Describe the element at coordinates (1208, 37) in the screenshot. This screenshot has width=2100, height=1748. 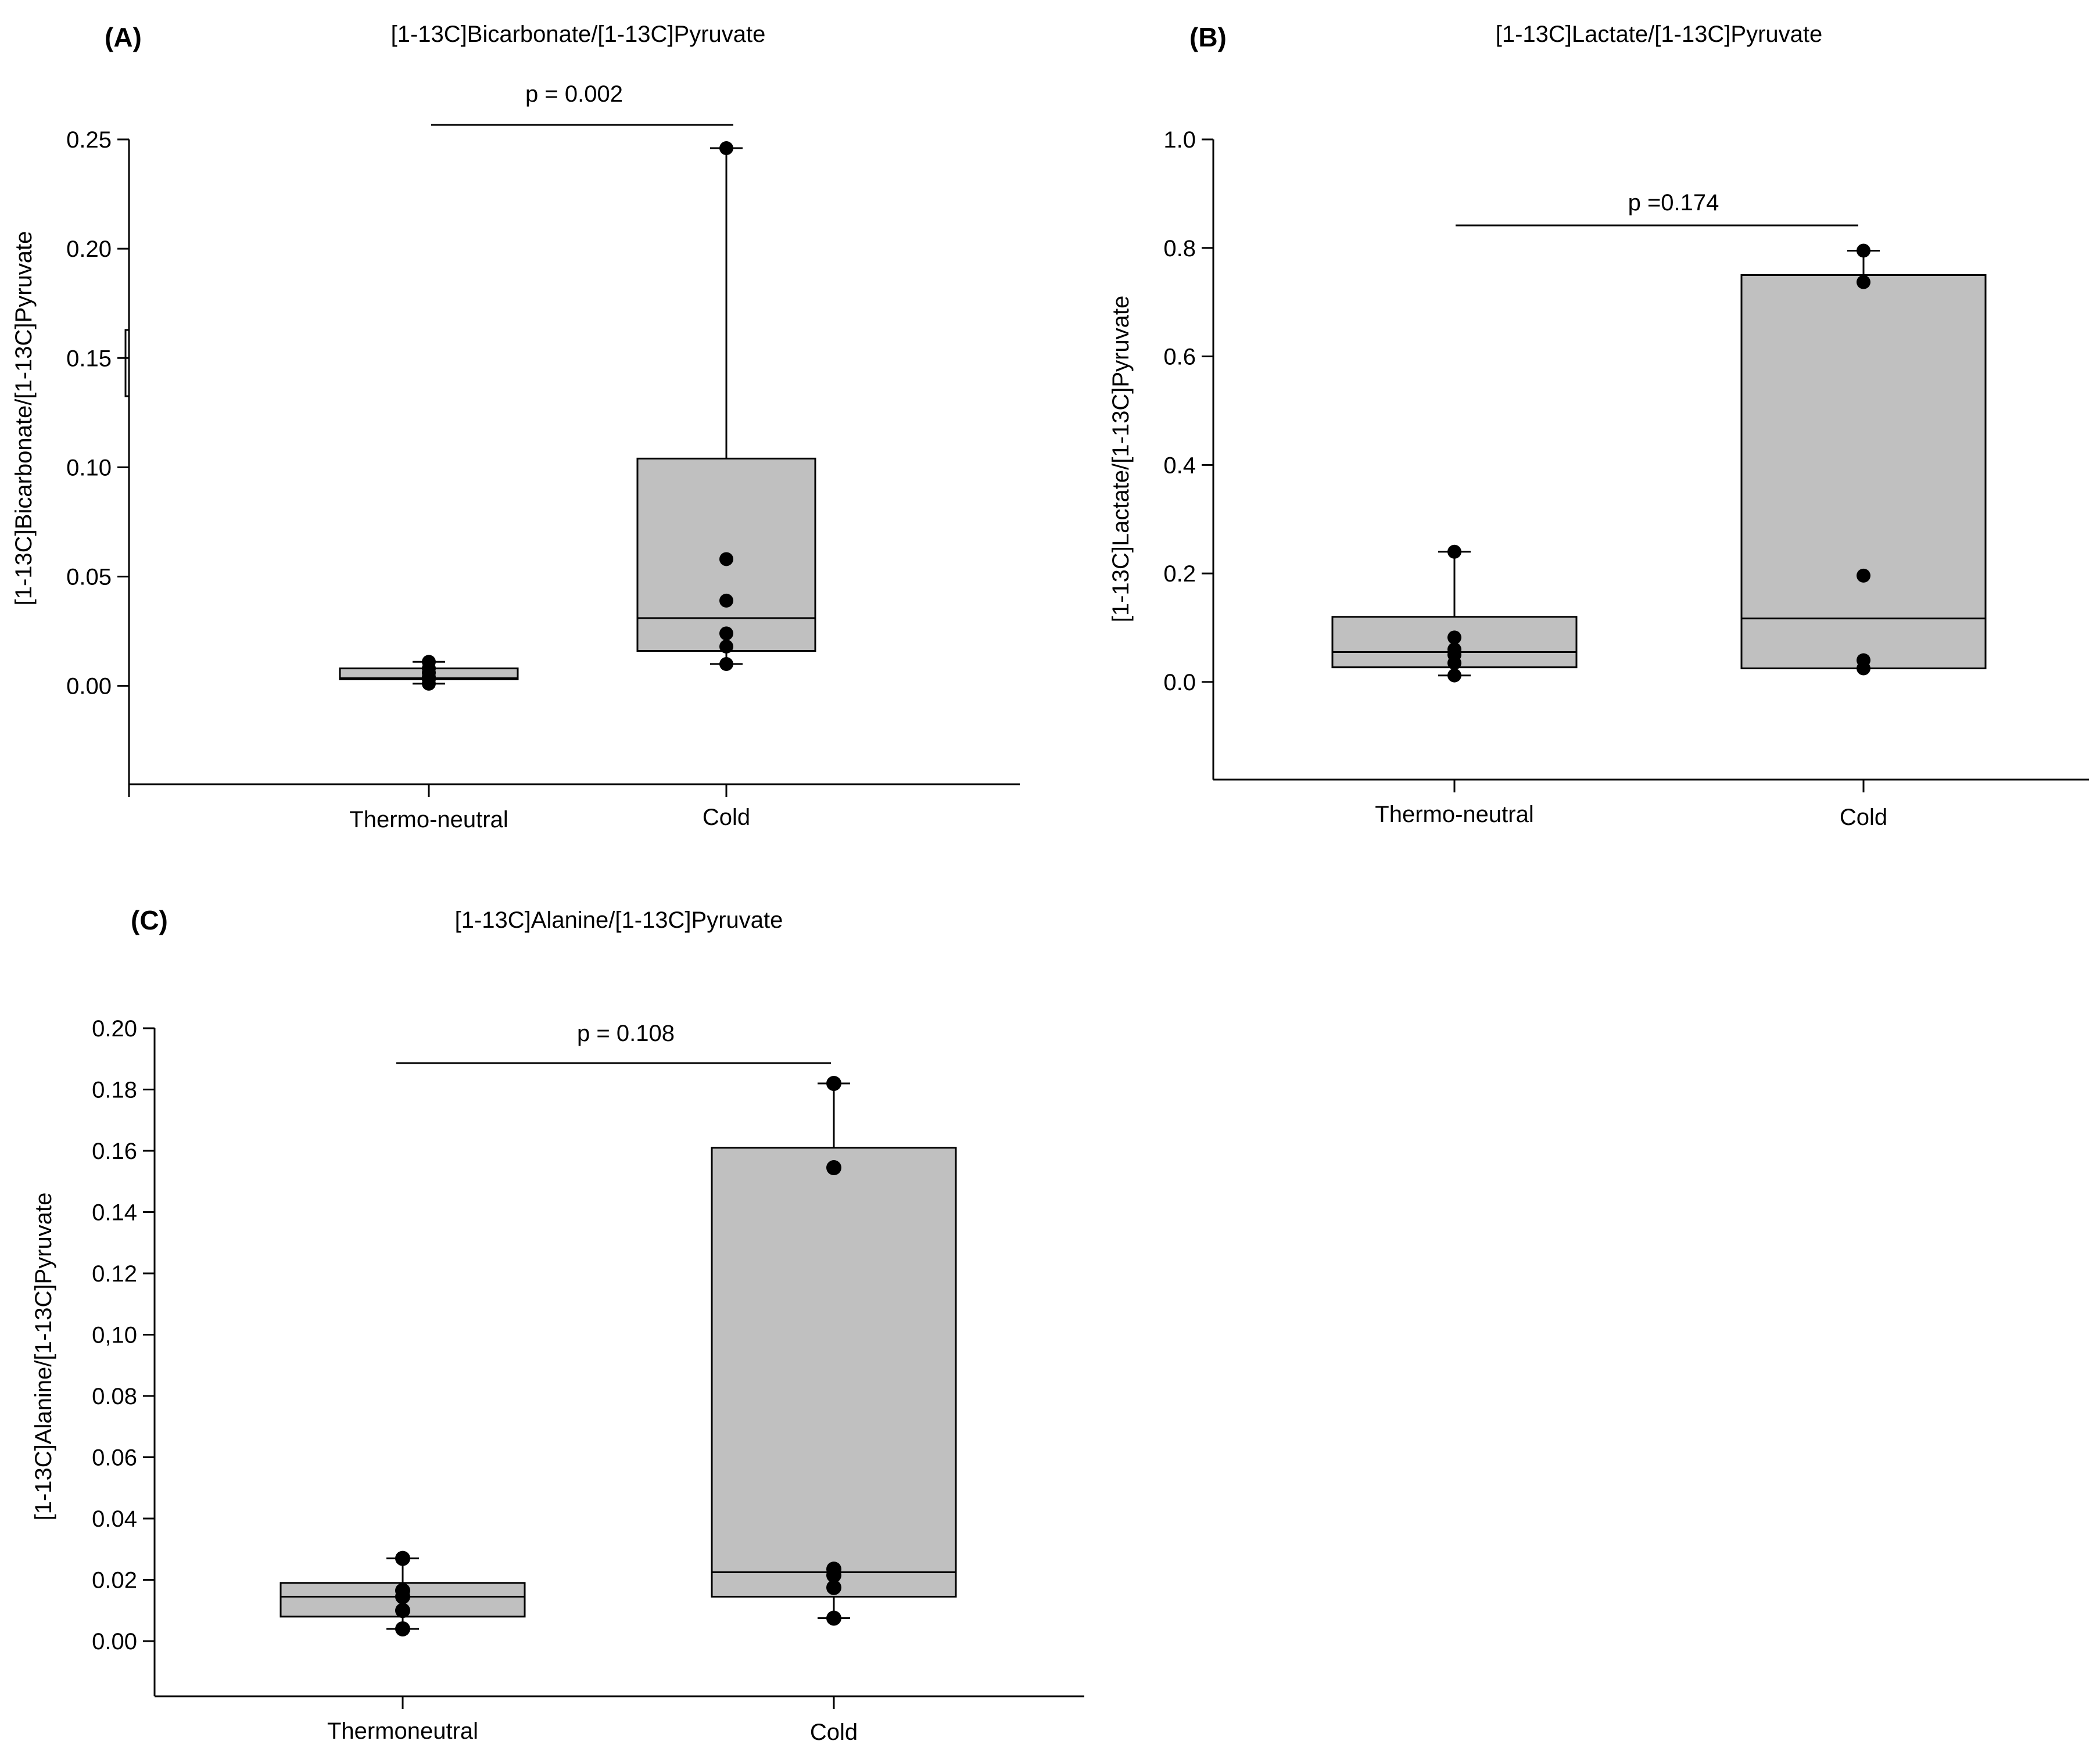
I see `panel-b-label: (B)` at that location.